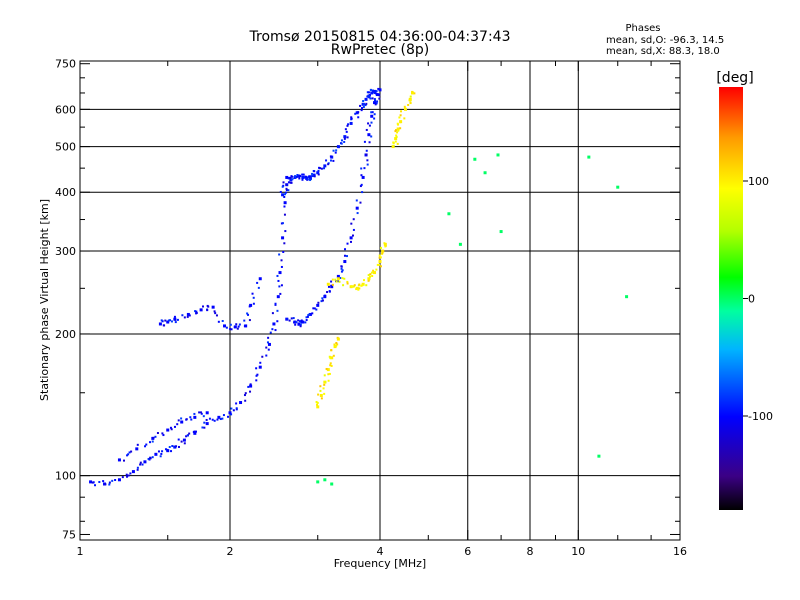 The image size is (800, 600). I want to click on x-tick-label: 8, so click(530, 551).